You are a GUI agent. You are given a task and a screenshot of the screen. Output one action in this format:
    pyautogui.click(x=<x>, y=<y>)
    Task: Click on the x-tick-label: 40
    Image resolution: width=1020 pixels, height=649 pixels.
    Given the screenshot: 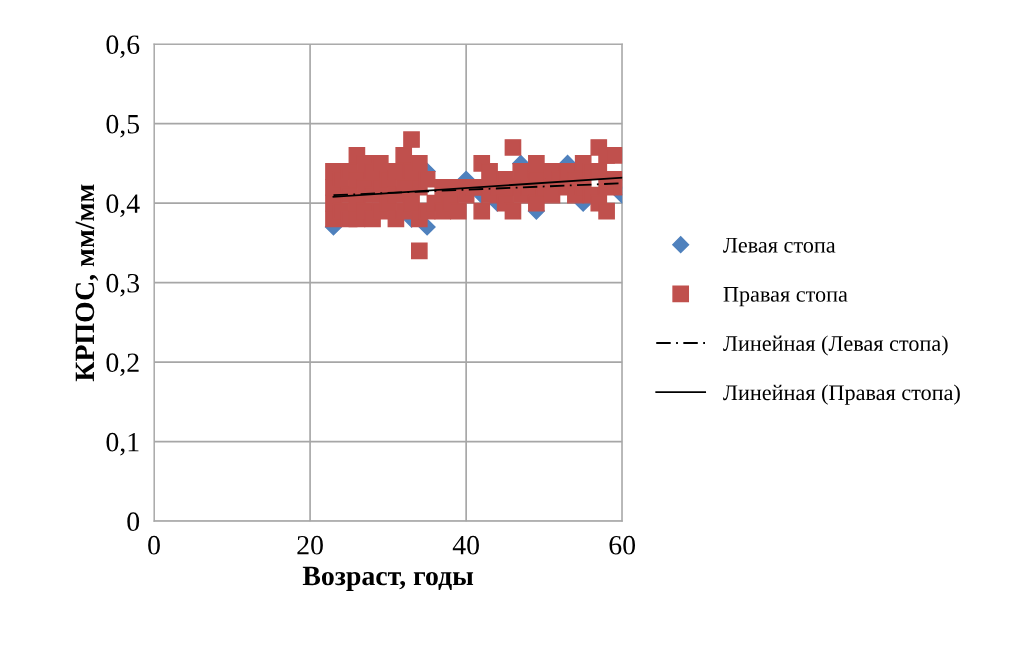 What is the action you would take?
    pyautogui.click(x=465, y=545)
    